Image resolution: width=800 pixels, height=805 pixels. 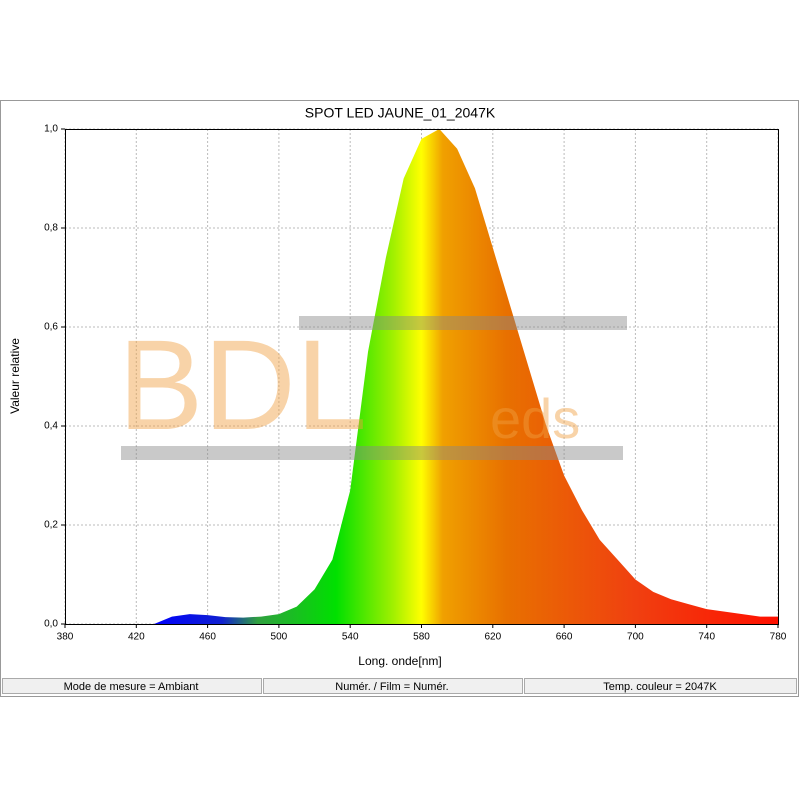 What do you see at coordinates (65, 637) in the screenshot?
I see `x-tick-label: 380` at bounding box center [65, 637].